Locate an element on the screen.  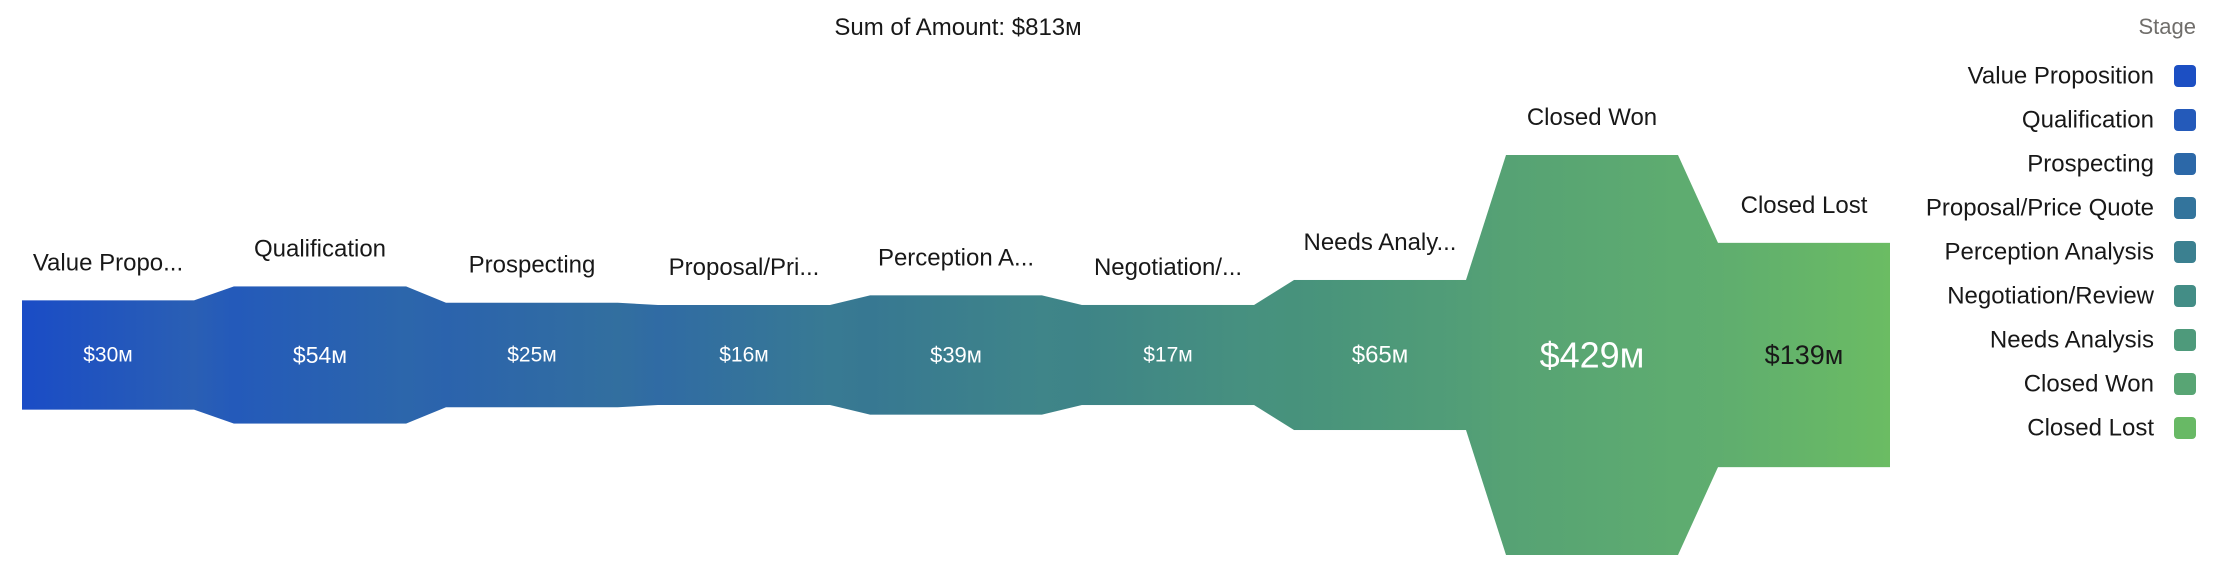
funnel-segment-value-label: $25м is located at coordinates (531, 355).